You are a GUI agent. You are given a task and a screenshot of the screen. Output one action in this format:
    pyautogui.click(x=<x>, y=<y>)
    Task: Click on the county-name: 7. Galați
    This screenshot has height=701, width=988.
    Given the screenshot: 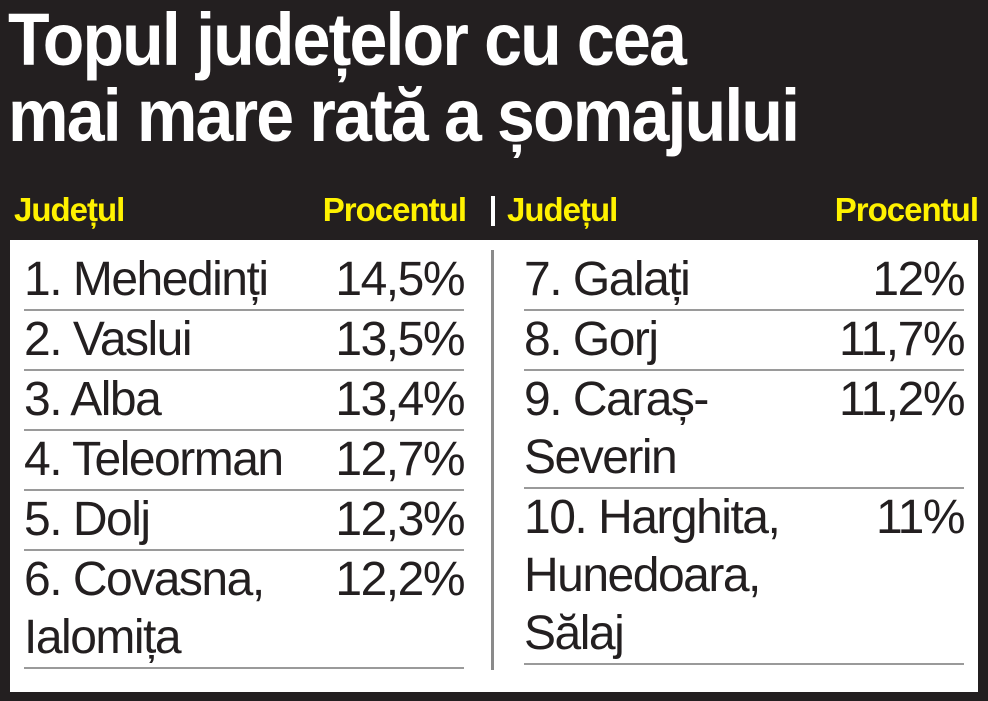 What is the action you would take?
    pyautogui.click(x=607, y=279)
    